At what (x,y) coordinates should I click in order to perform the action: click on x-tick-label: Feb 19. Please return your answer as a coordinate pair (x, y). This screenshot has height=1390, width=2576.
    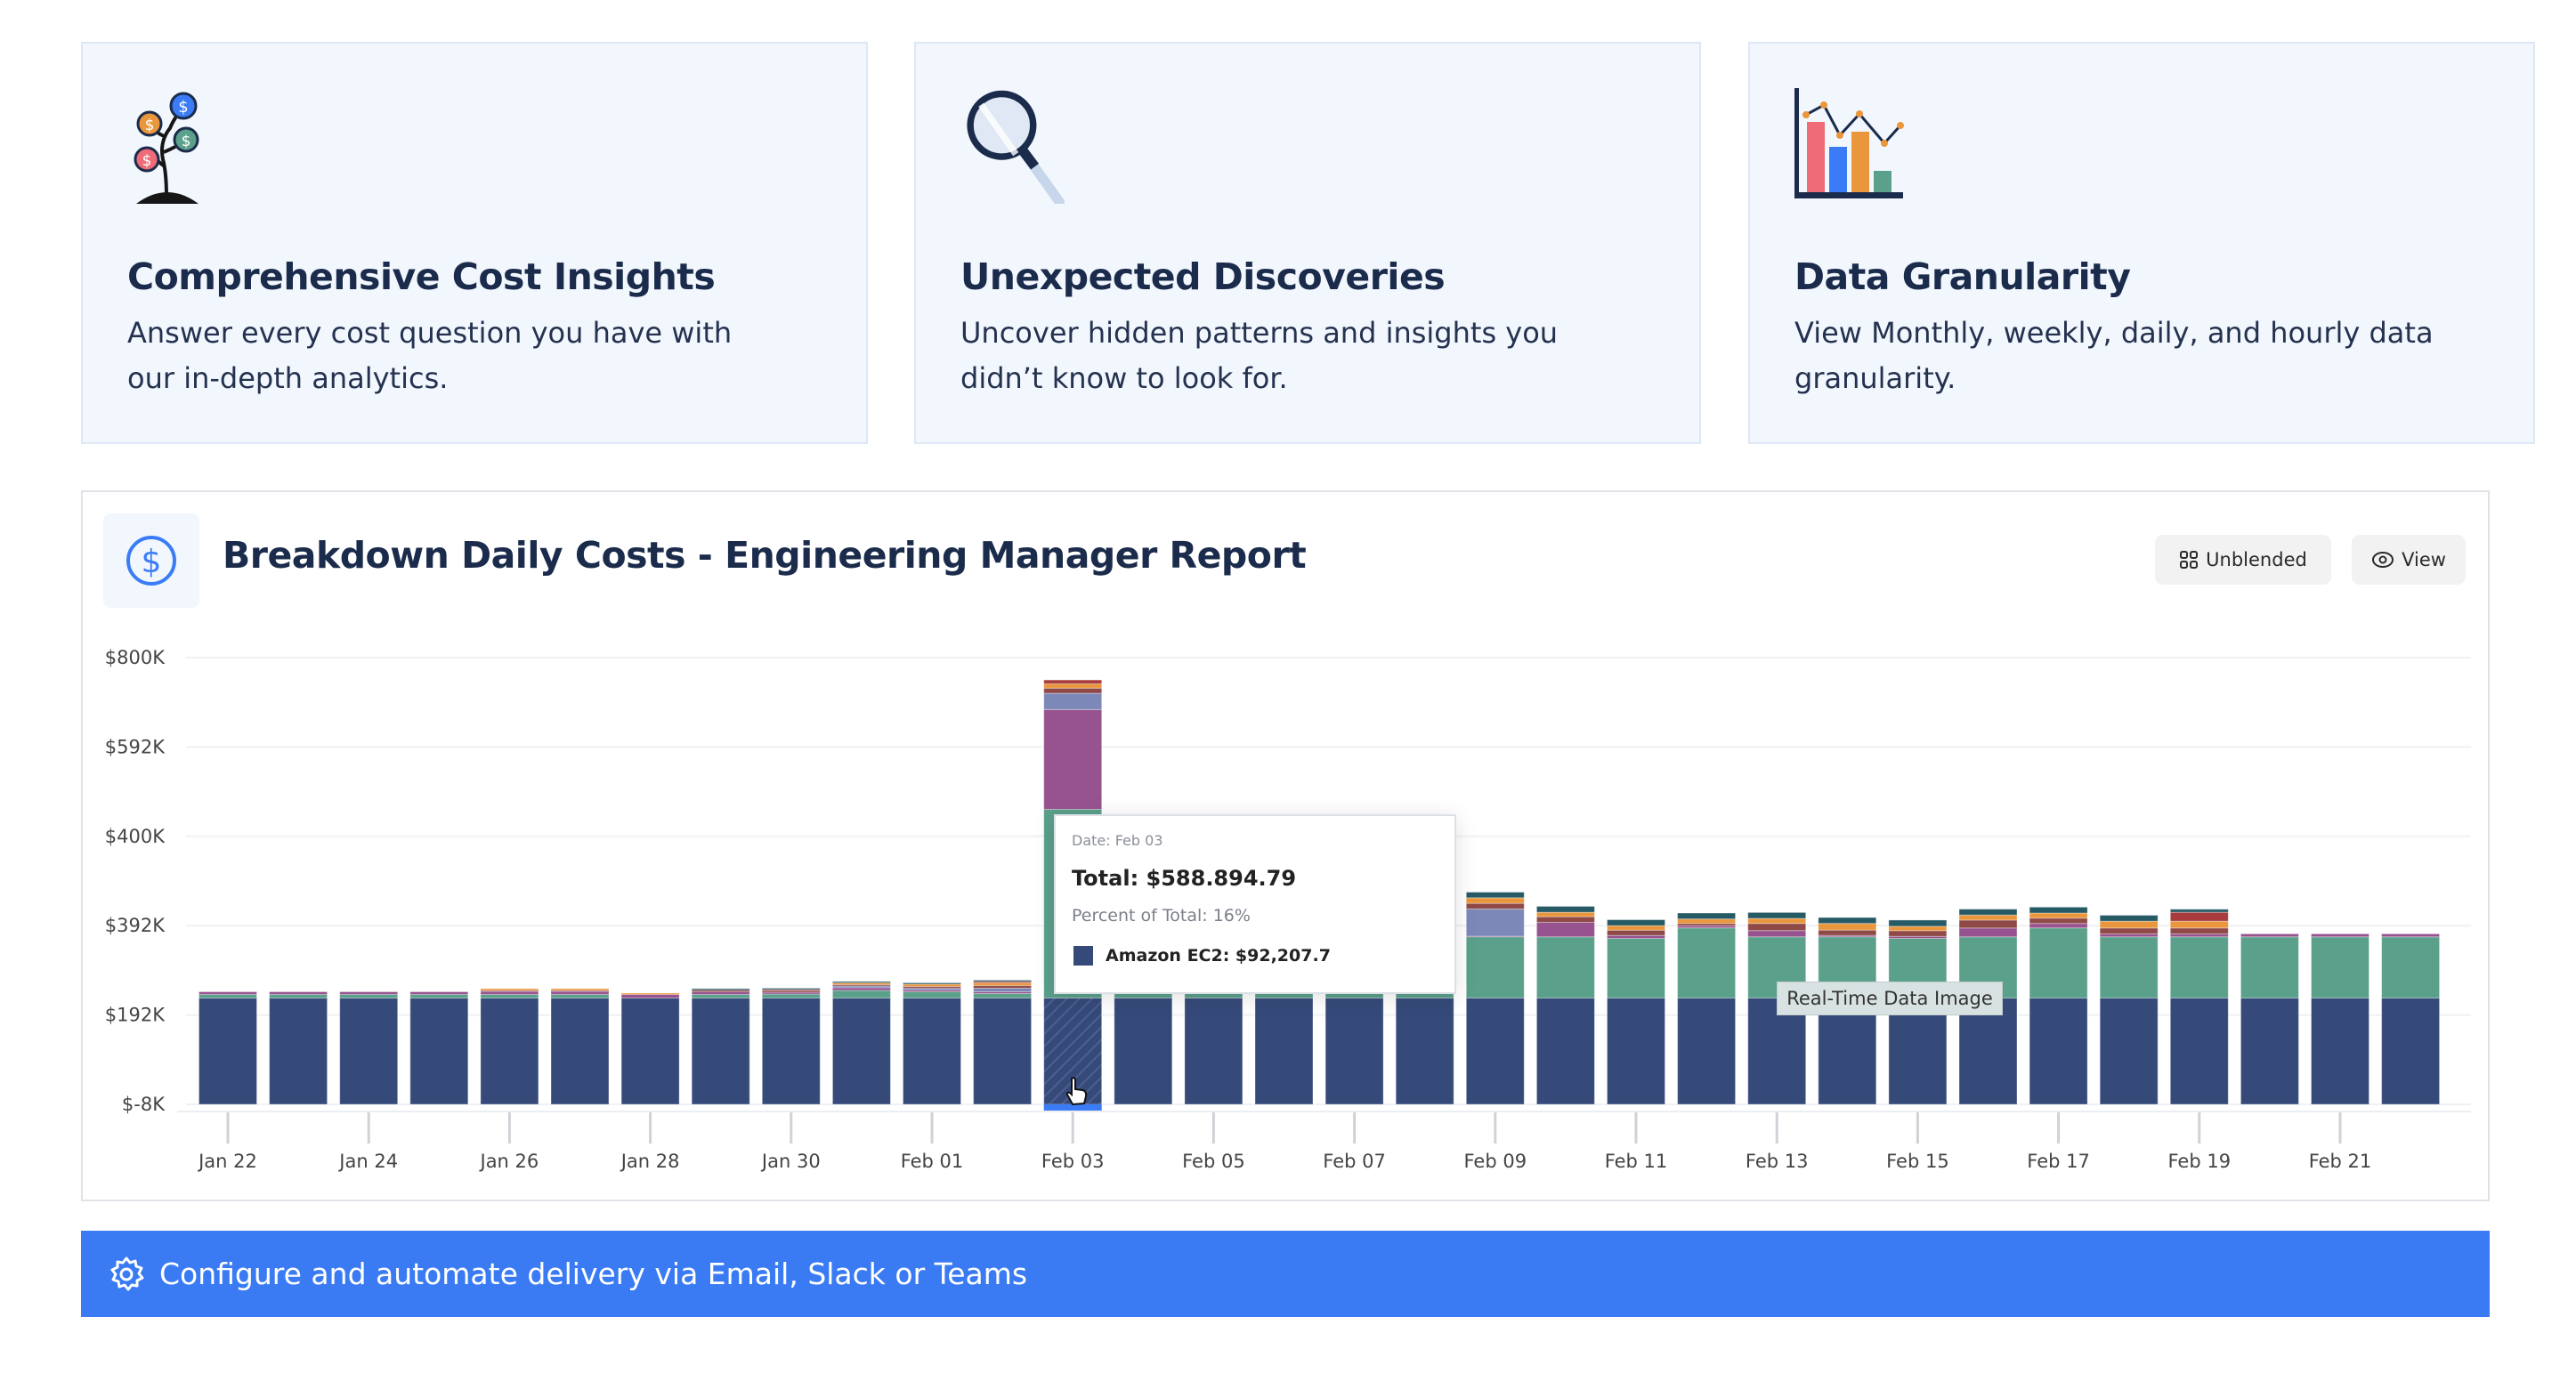
    Looking at the image, I should click on (2200, 1161).